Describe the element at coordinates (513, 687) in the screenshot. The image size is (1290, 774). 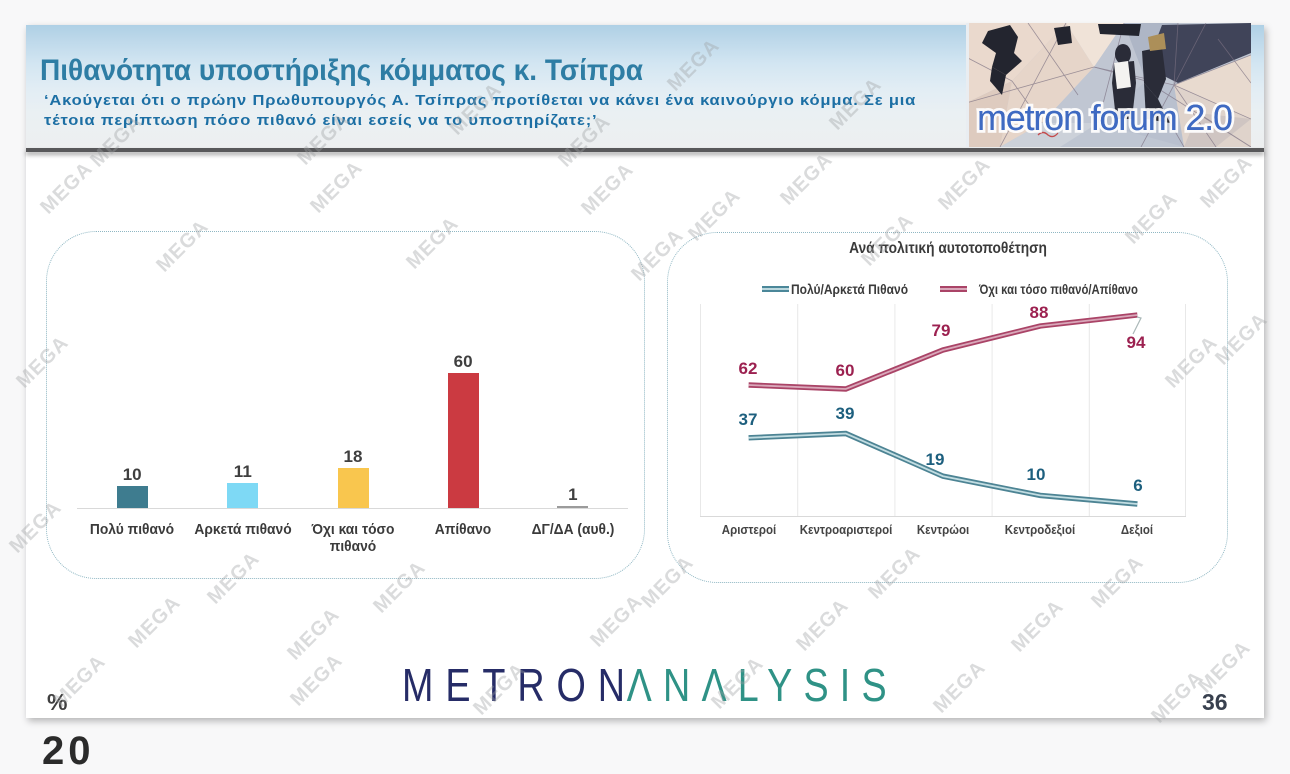
I see `svg-text: METRON` at that location.